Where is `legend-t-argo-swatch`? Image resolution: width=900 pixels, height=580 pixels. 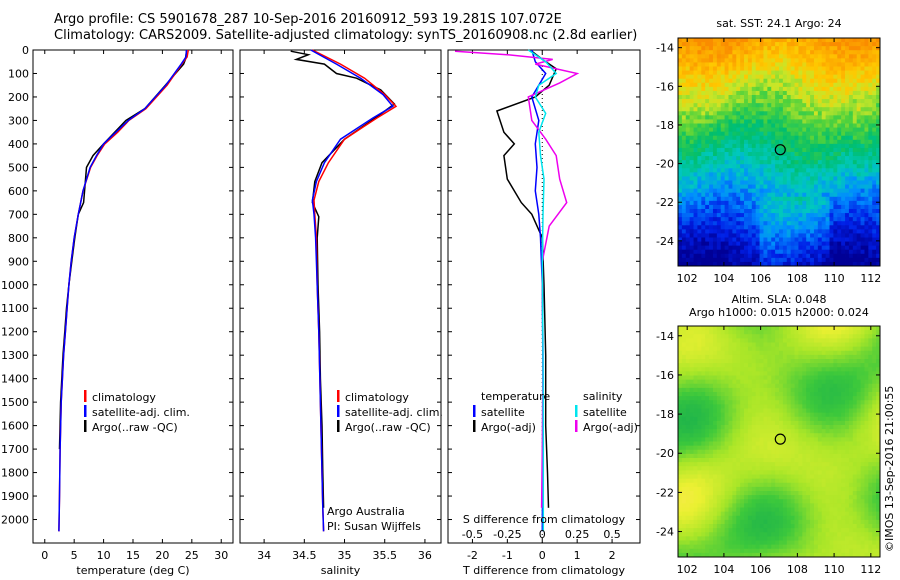
legend-t-argo-swatch is located at coordinates (474, 426).